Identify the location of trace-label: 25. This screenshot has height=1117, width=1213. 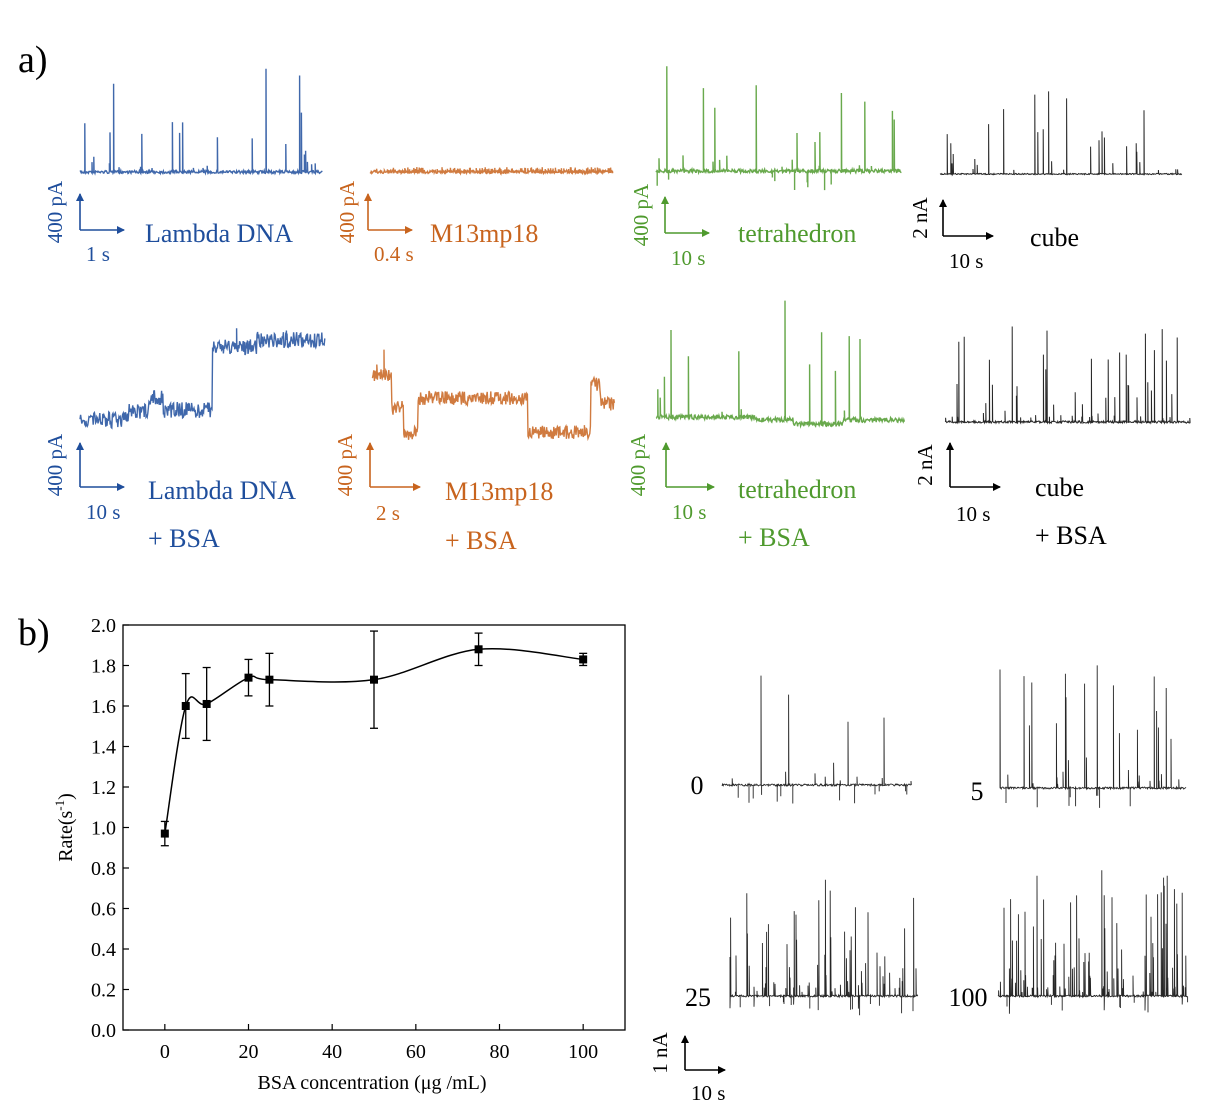
(698, 997).